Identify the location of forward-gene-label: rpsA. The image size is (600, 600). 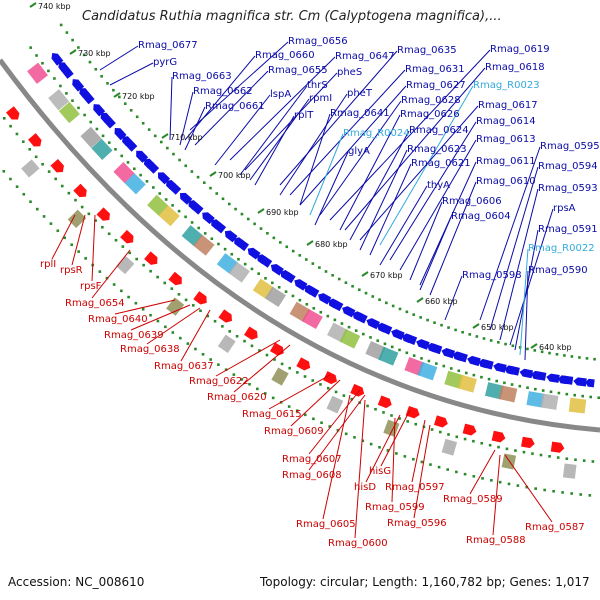
(564, 208).